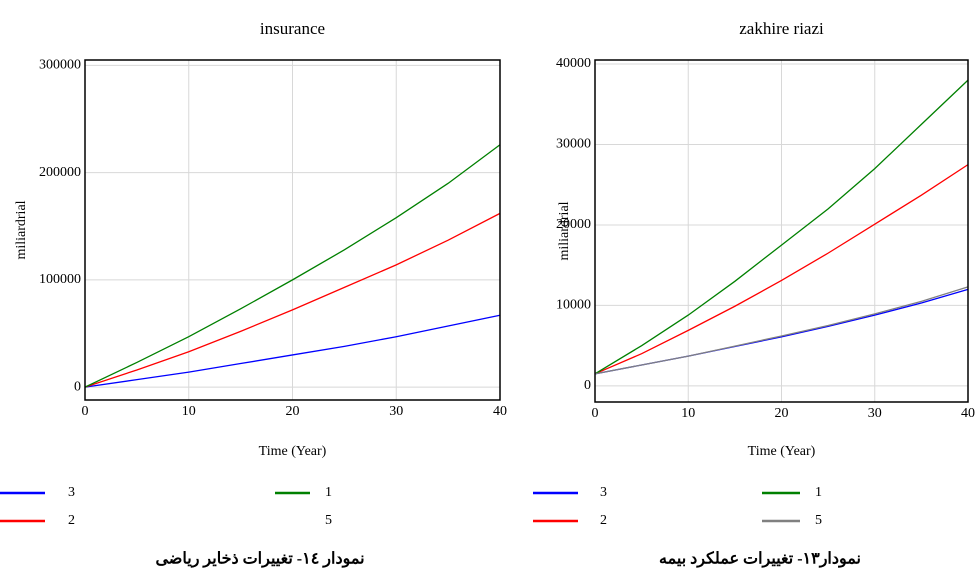 Image resolution: width=975 pixels, height=576 pixels. I want to click on chart-title: zakhire riazi, so click(781, 28).